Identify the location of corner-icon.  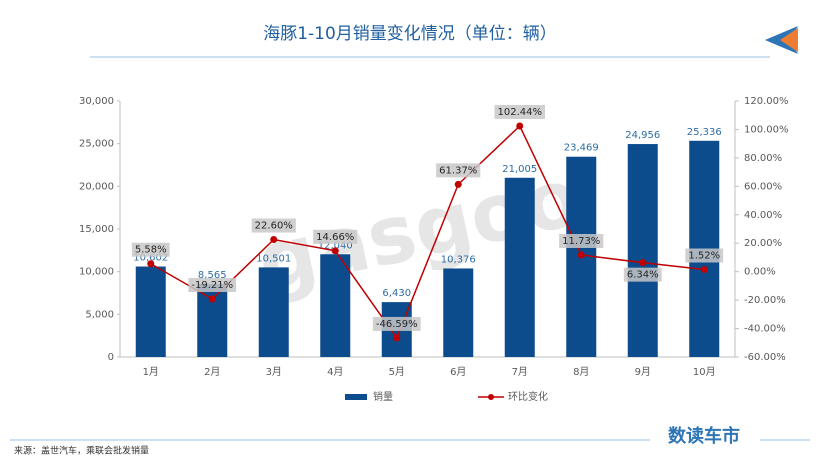
(789, 40).